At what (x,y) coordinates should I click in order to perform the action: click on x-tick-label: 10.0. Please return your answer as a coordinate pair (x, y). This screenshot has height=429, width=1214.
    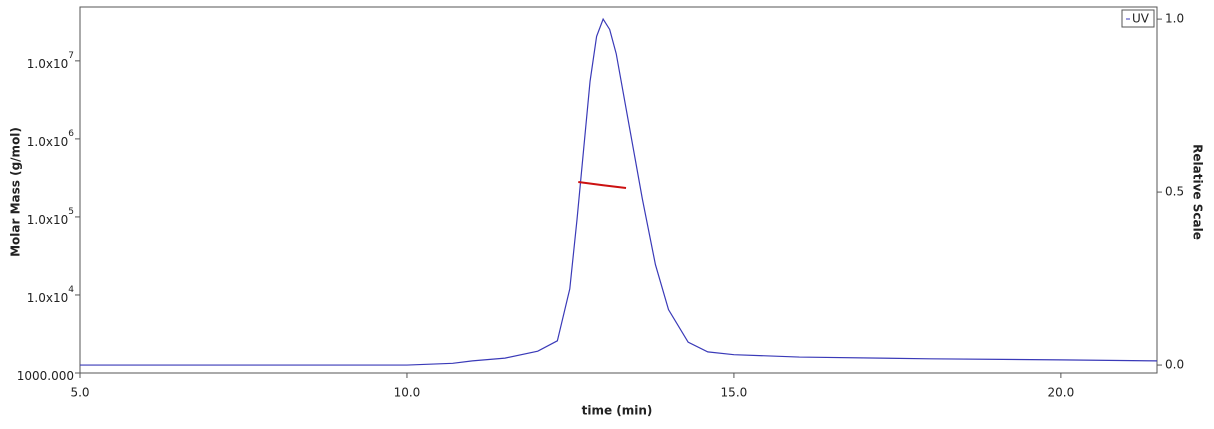
    Looking at the image, I should click on (407, 393).